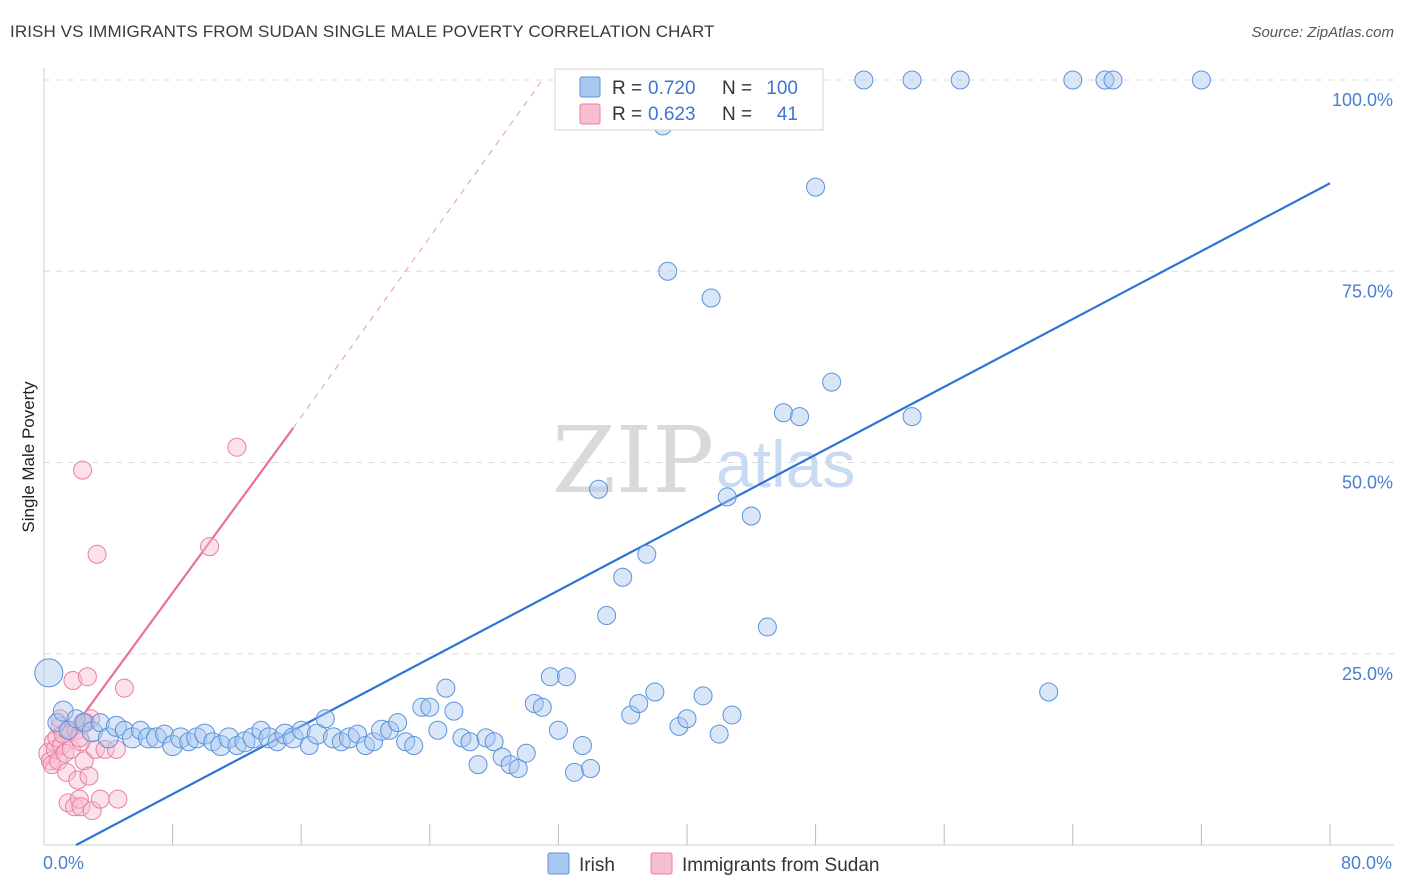 The height and width of the screenshot is (892, 1406). Describe the element at coordinates (142, 629) in the screenshot. I see `sudan-points` at that location.